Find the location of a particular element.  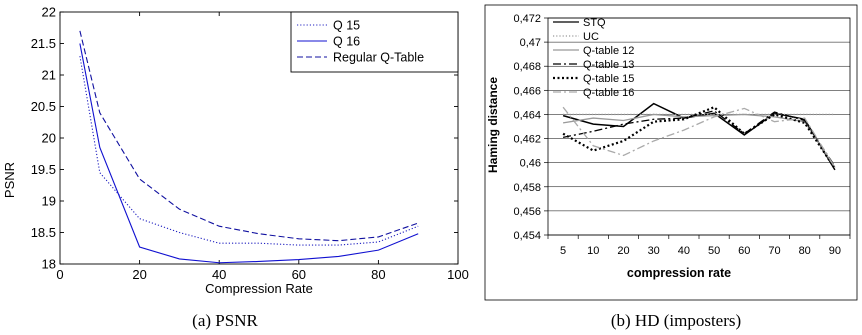

chart-b-x-ticks: 5 10 20 30 40 50 60 70 80 90 is located at coordinates (699, 246).